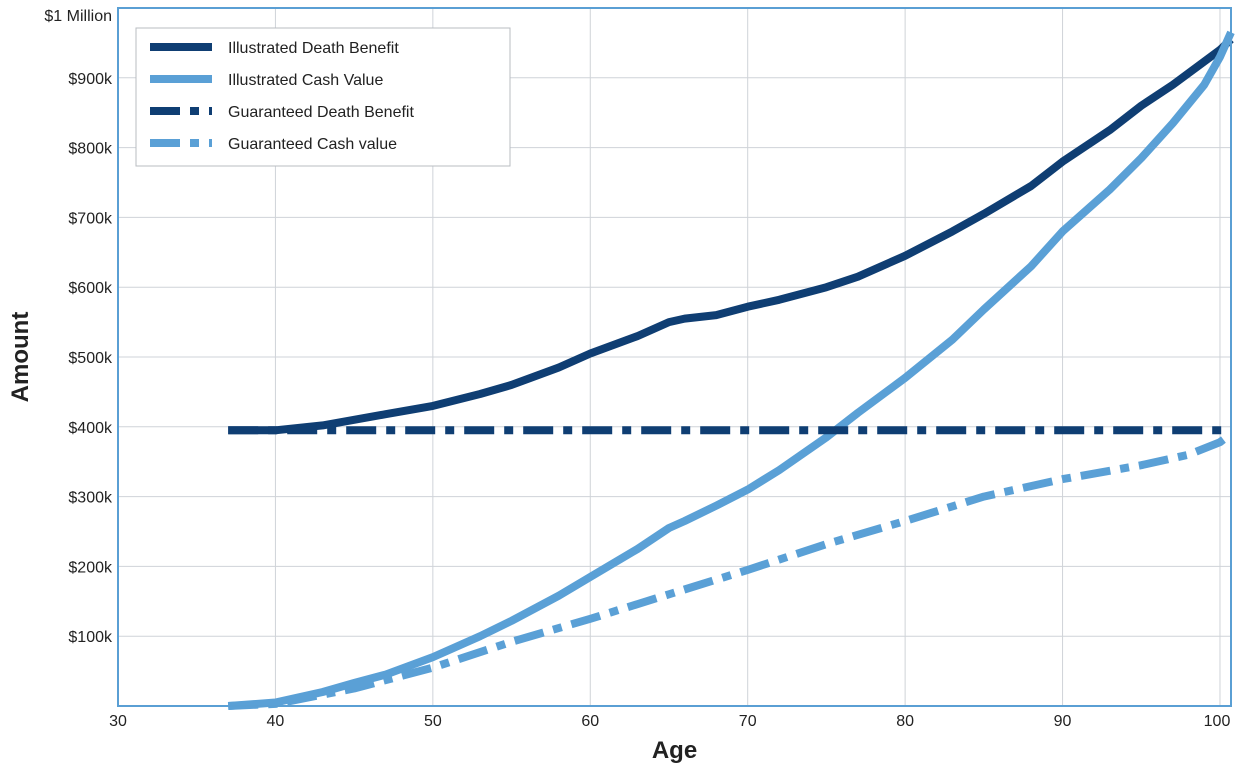 The height and width of the screenshot is (765, 1235). Describe the element at coordinates (20, 357) in the screenshot. I see `y-axis-title: Amount` at that location.